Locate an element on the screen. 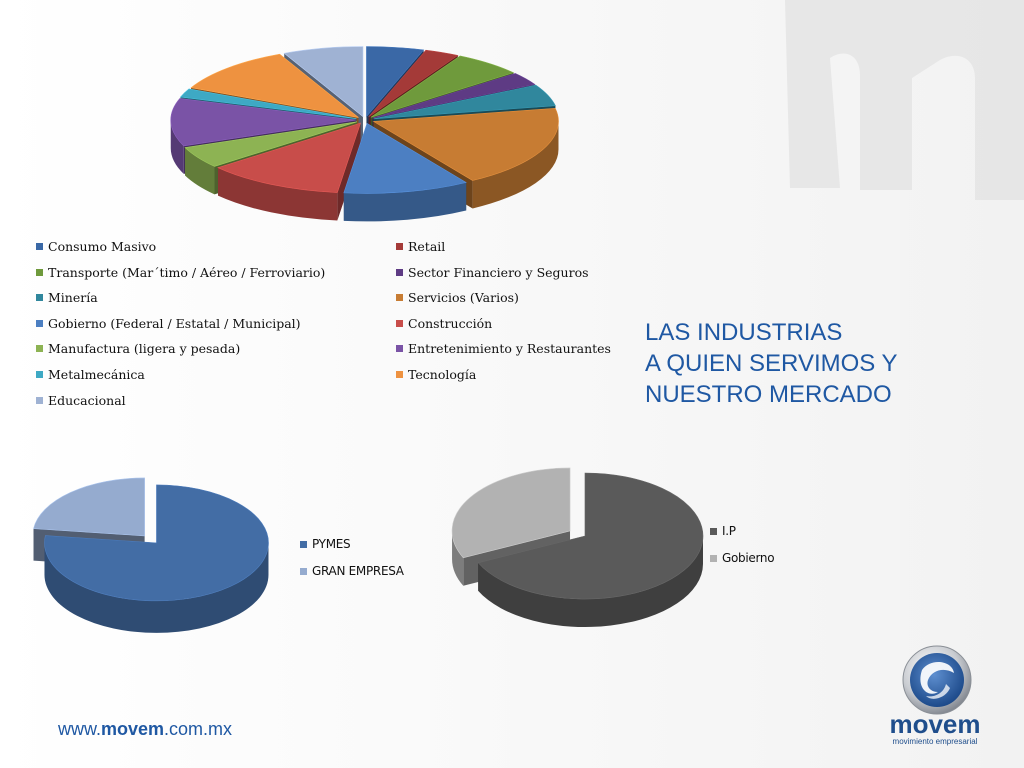  sector-legend: I.P Gobierno is located at coordinates (770, 549).